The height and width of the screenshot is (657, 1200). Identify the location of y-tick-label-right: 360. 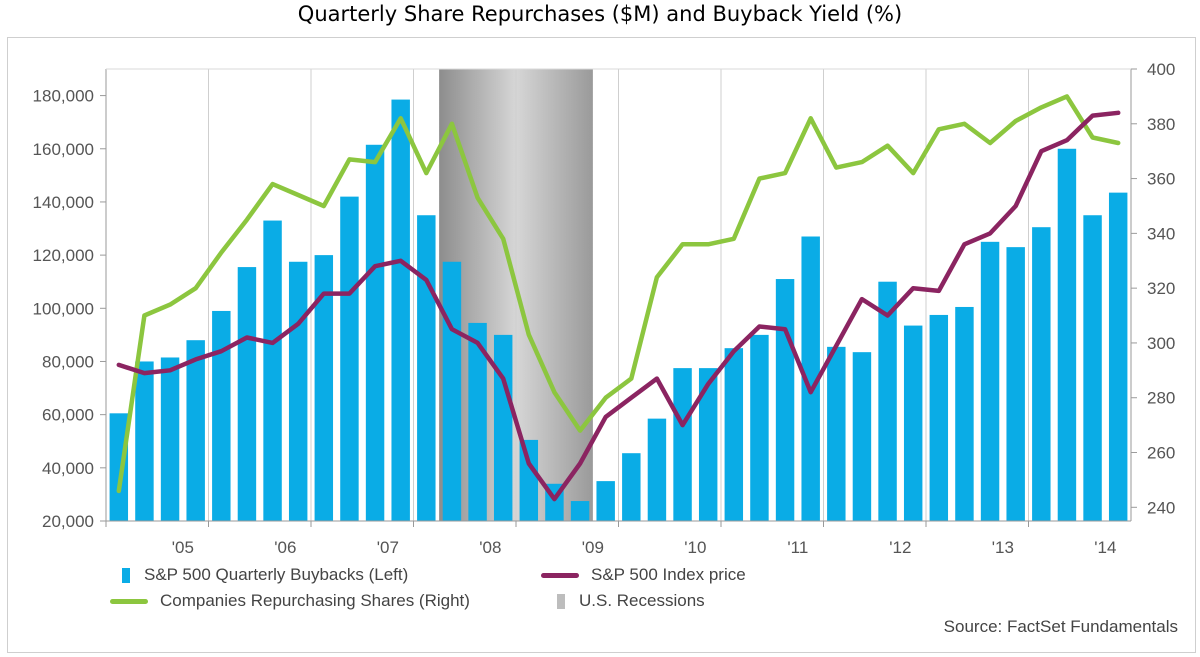
(1161, 179).